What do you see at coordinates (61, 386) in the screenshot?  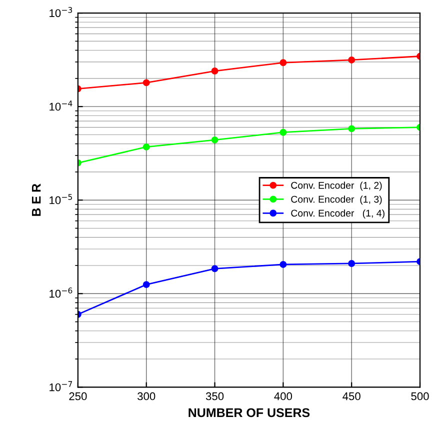 I see `y-tick-label: 10$^{−7}$` at bounding box center [61, 386].